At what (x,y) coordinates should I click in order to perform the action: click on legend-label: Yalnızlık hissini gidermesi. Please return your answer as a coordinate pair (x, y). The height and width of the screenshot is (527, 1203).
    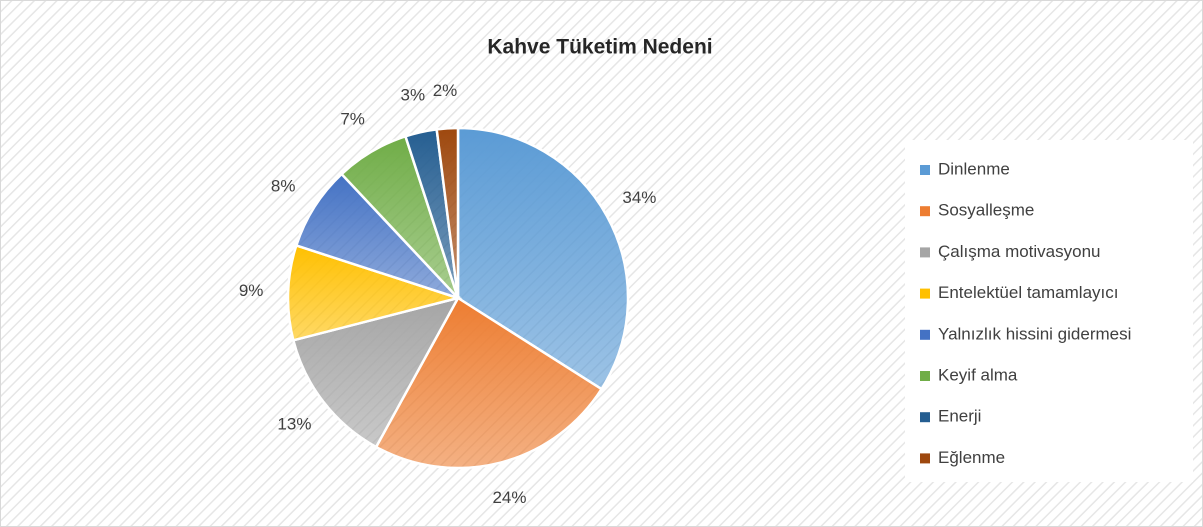
    Looking at the image, I should click on (1034, 333).